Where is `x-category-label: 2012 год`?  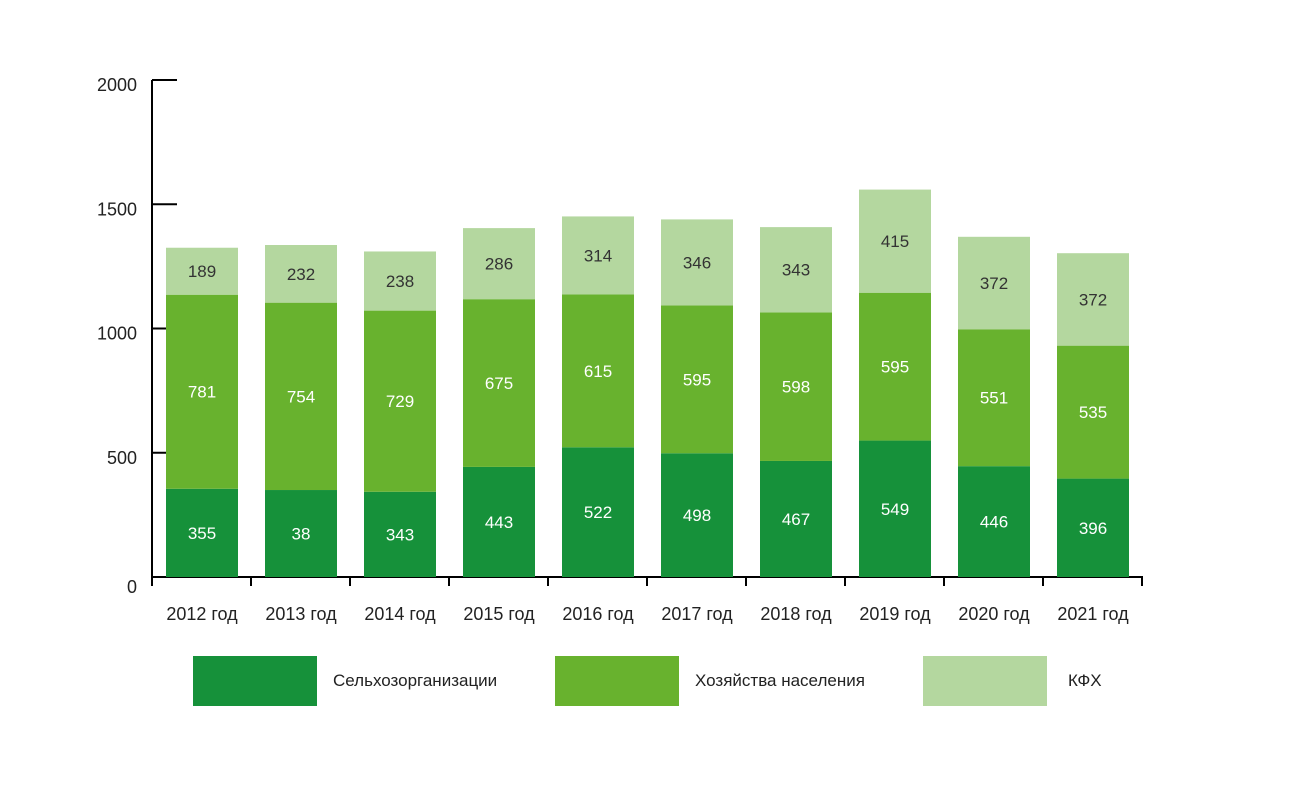
x-category-label: 2012 год is located at coordinates (202, 614).